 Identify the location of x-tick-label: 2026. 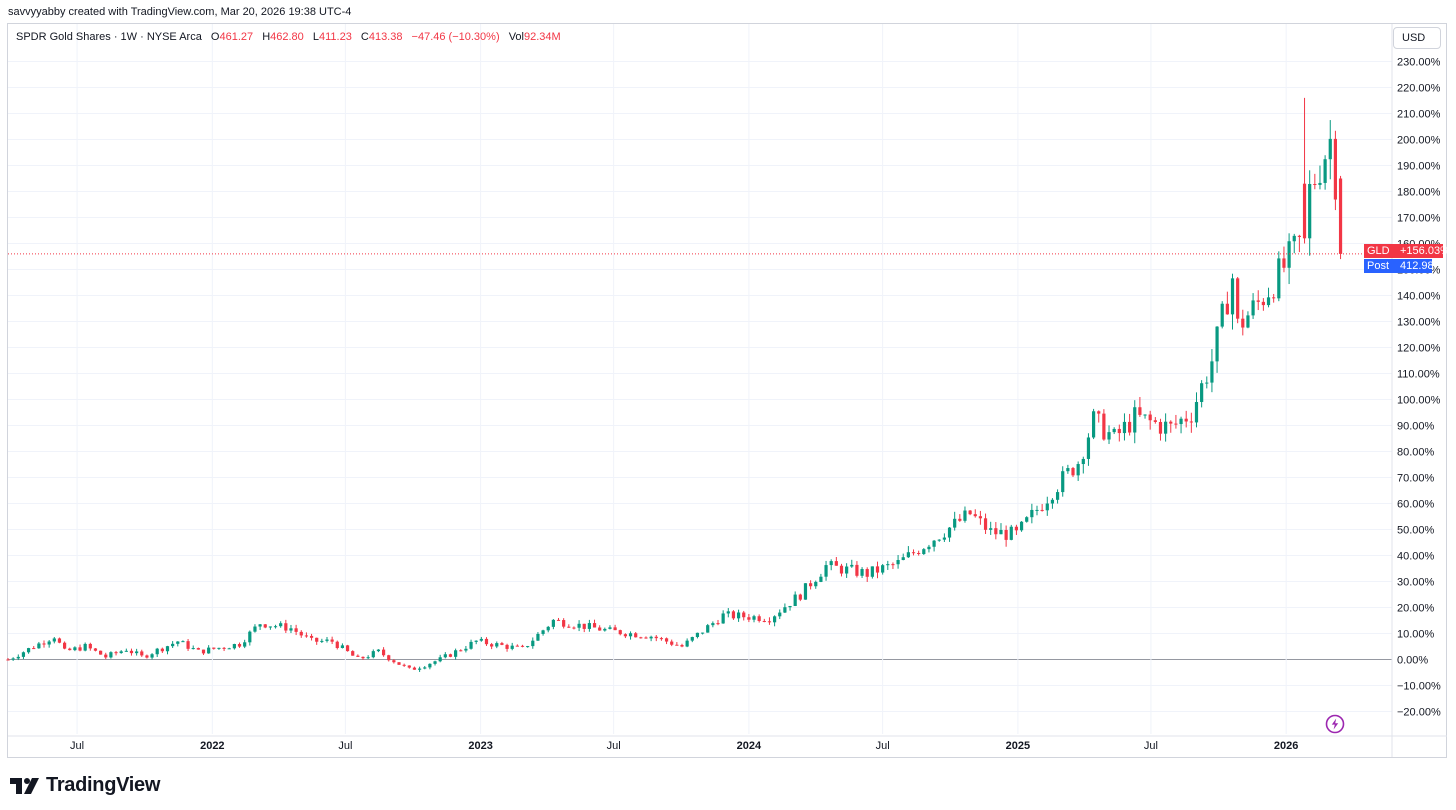
(1286, 746).